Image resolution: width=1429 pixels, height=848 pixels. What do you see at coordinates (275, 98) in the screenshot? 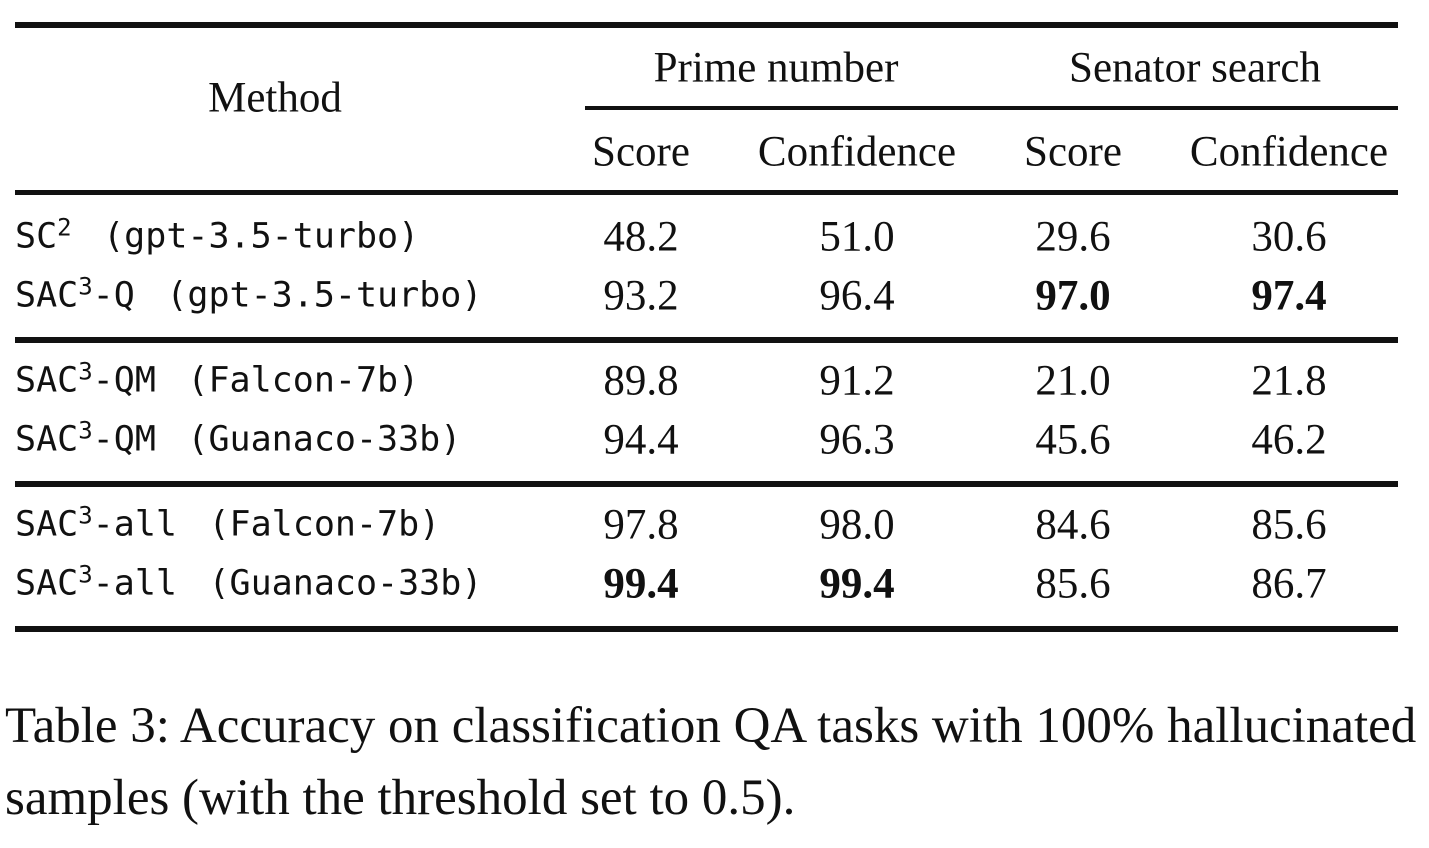
I see `method-header: Method` at bounding box center [275, 98].